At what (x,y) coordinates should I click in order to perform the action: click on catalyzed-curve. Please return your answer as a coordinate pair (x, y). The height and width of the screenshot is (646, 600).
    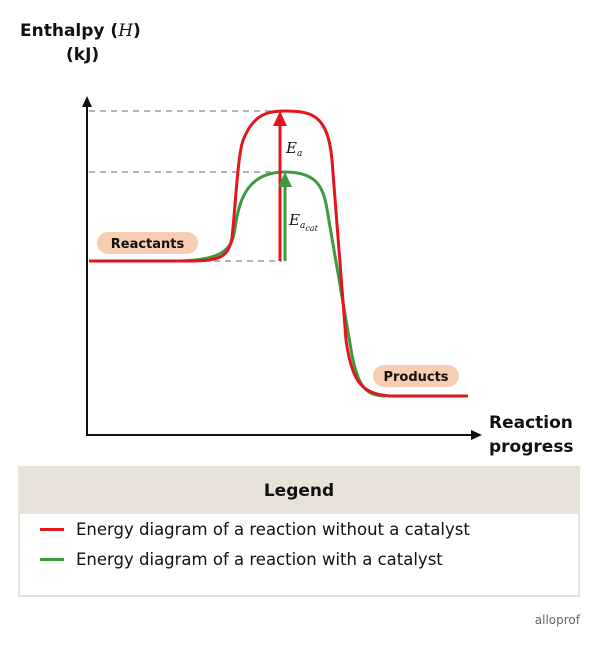
    Looking at the image, I should click on (282, 284).